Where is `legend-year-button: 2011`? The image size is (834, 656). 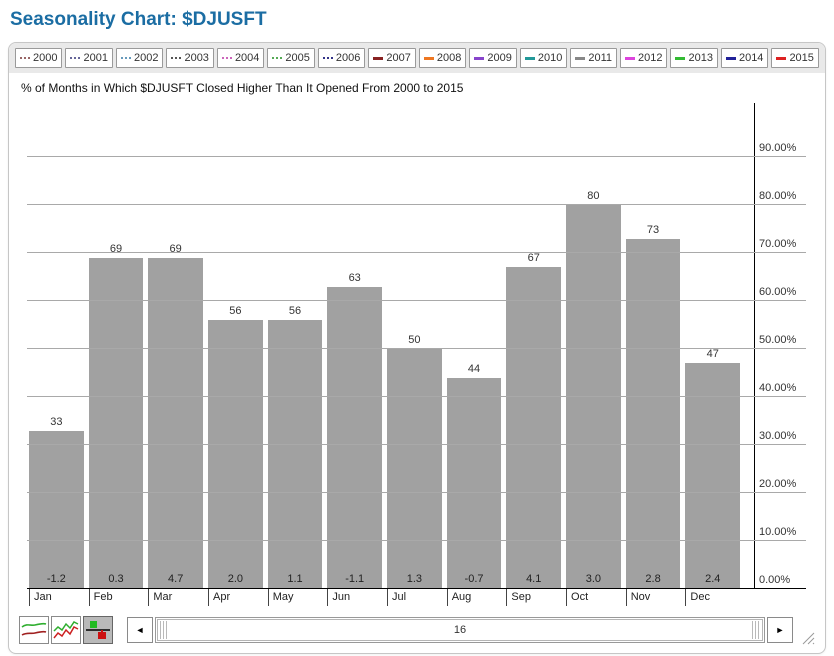 legend-year-button: 2011 is located at coordinates (593, 58).